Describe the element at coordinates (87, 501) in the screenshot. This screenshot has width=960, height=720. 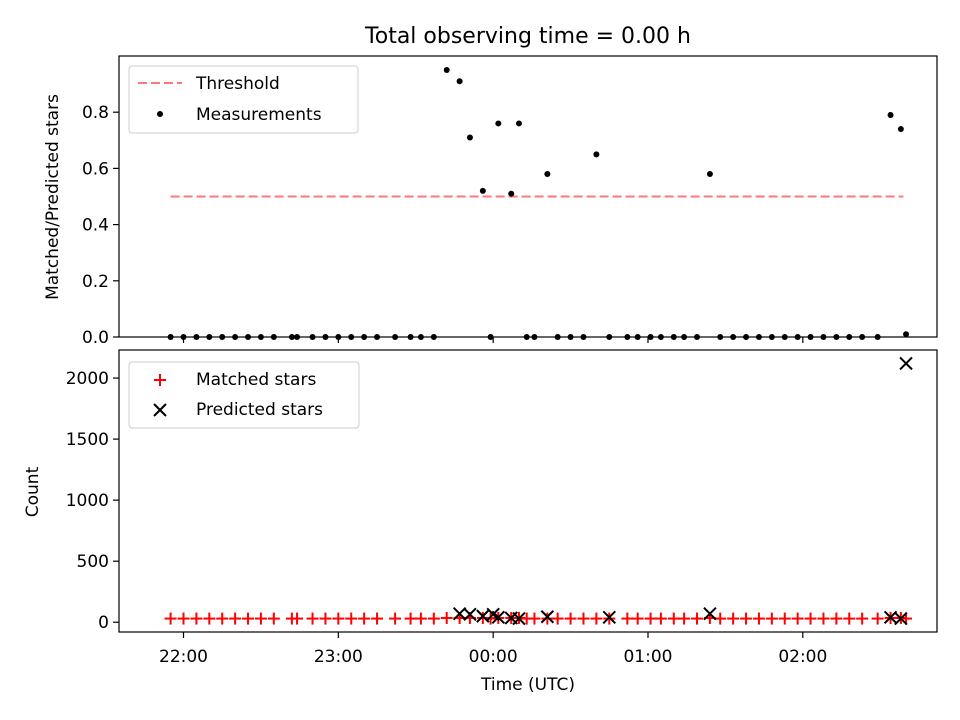
I see `bottom-y-tick-label: 1000` at that location.